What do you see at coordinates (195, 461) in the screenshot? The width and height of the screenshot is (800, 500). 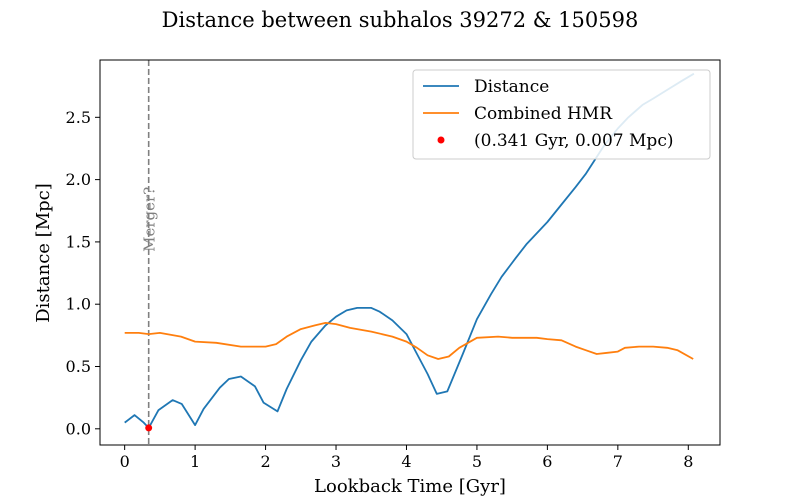 I see `x-tick-label: 1` at bounding box center [195, 461].